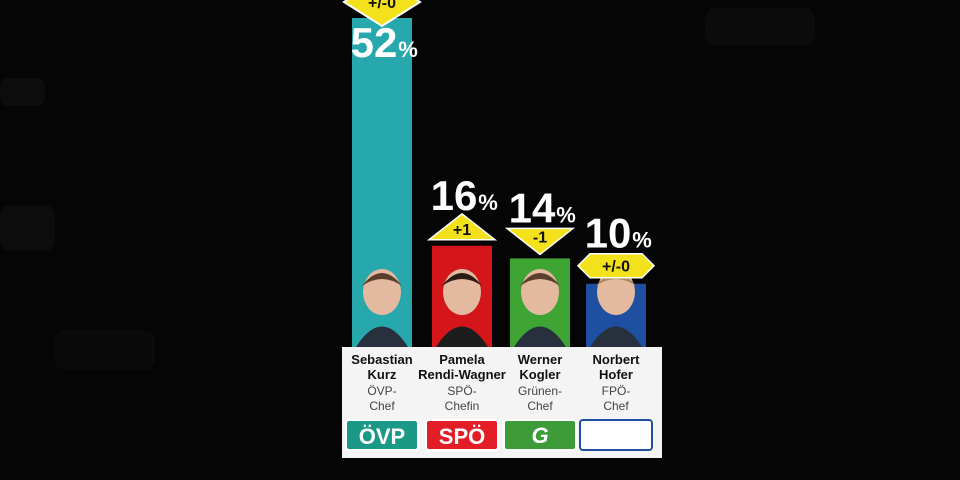 The image size is (960, 480). Describe the element at coordinates (462, 230) in the screenshot. I see `change-label-1: +1` at that location.